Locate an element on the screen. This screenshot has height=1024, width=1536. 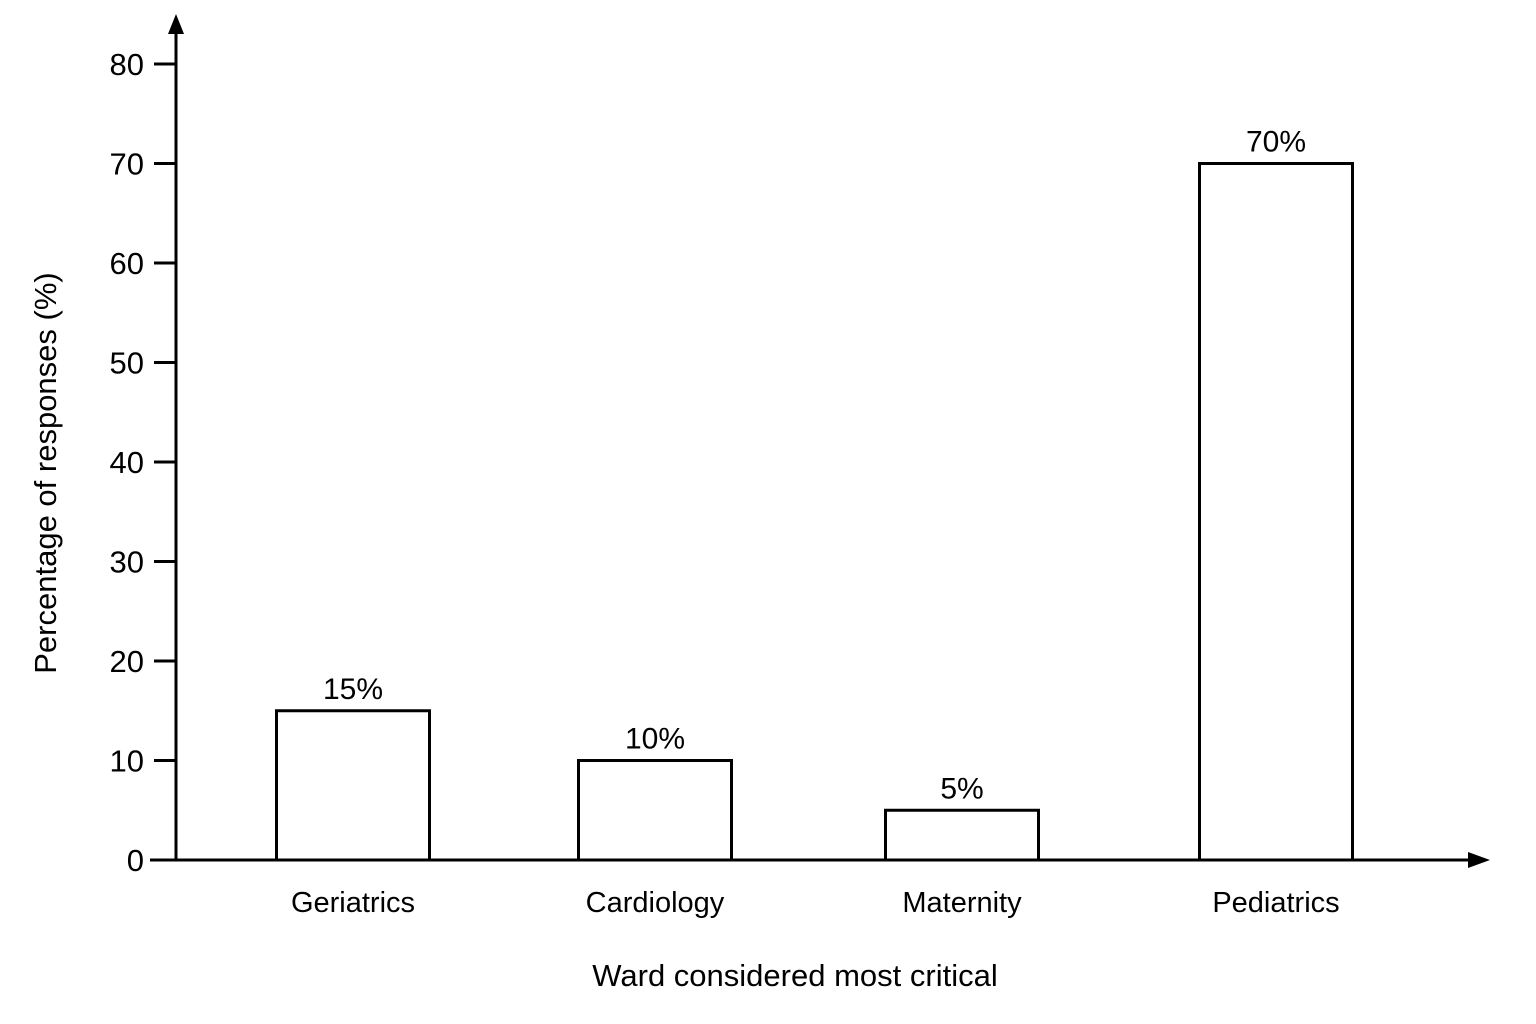
x-axis-category-labels: Geriatrics Cardiology Maternity Pediatrics is located at coordinates (815, 903).